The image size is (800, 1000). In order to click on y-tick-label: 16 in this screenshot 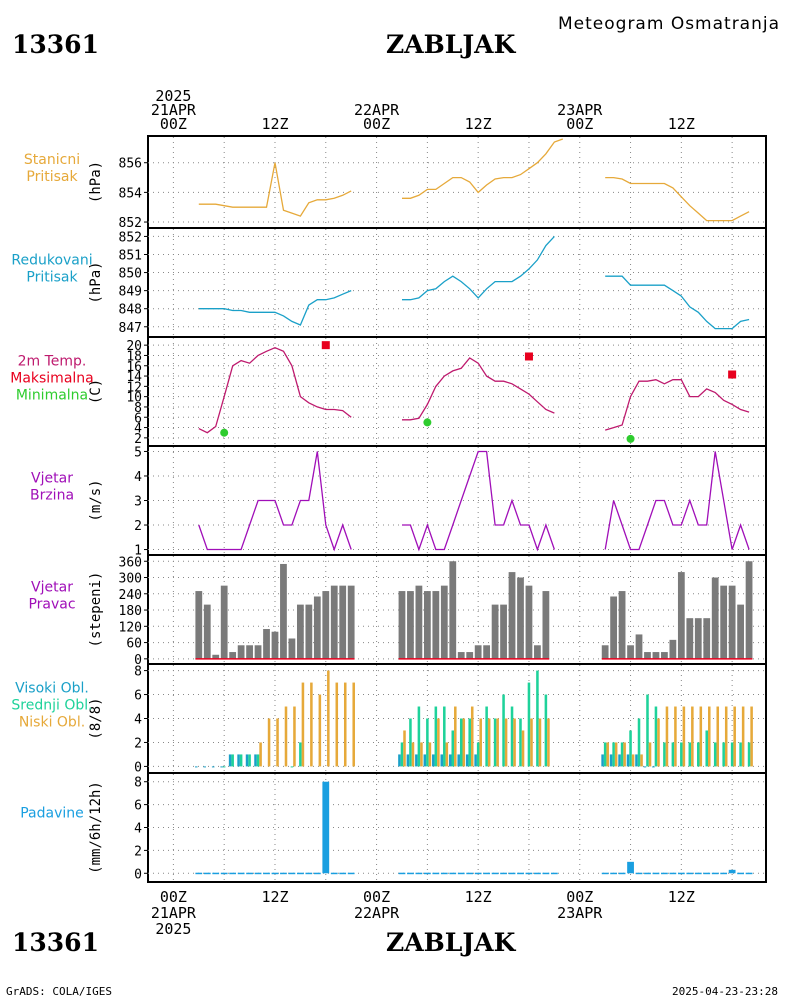, I will do `click(134, 367)`.